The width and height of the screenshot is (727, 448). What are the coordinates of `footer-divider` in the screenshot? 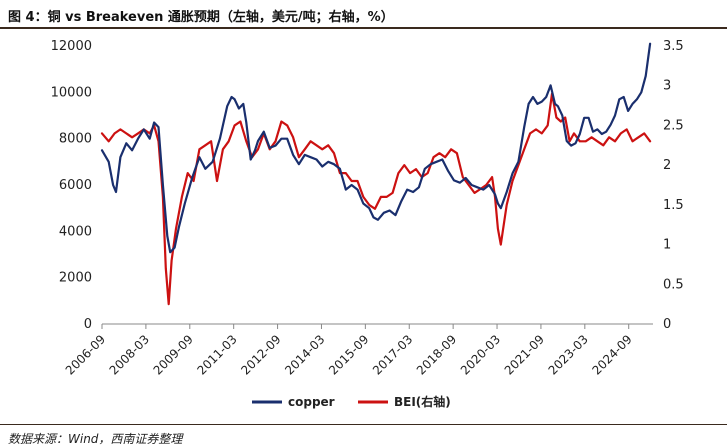 It's located at (363, 424).